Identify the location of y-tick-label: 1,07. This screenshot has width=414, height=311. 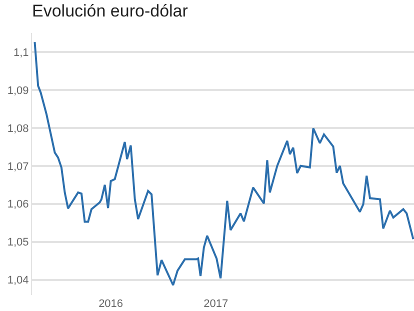
(18, 166).